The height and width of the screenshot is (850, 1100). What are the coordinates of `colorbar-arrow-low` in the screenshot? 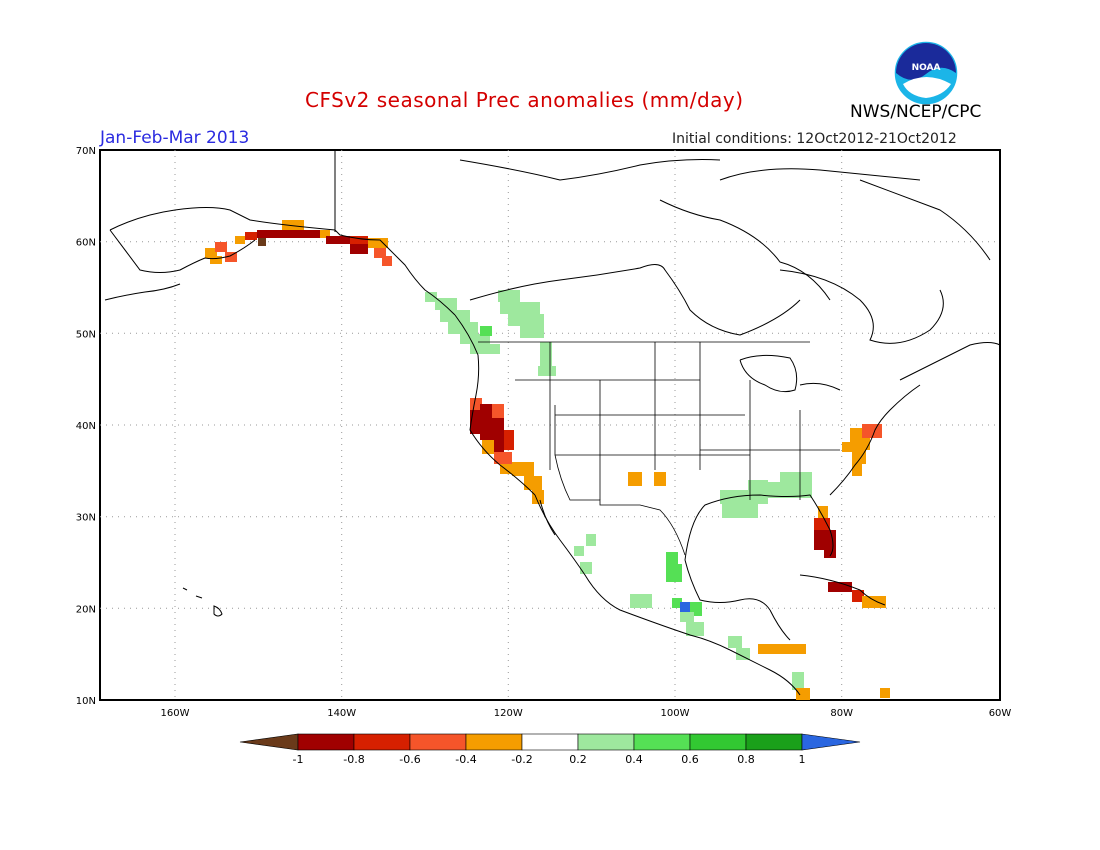 It's located at (269, 742).